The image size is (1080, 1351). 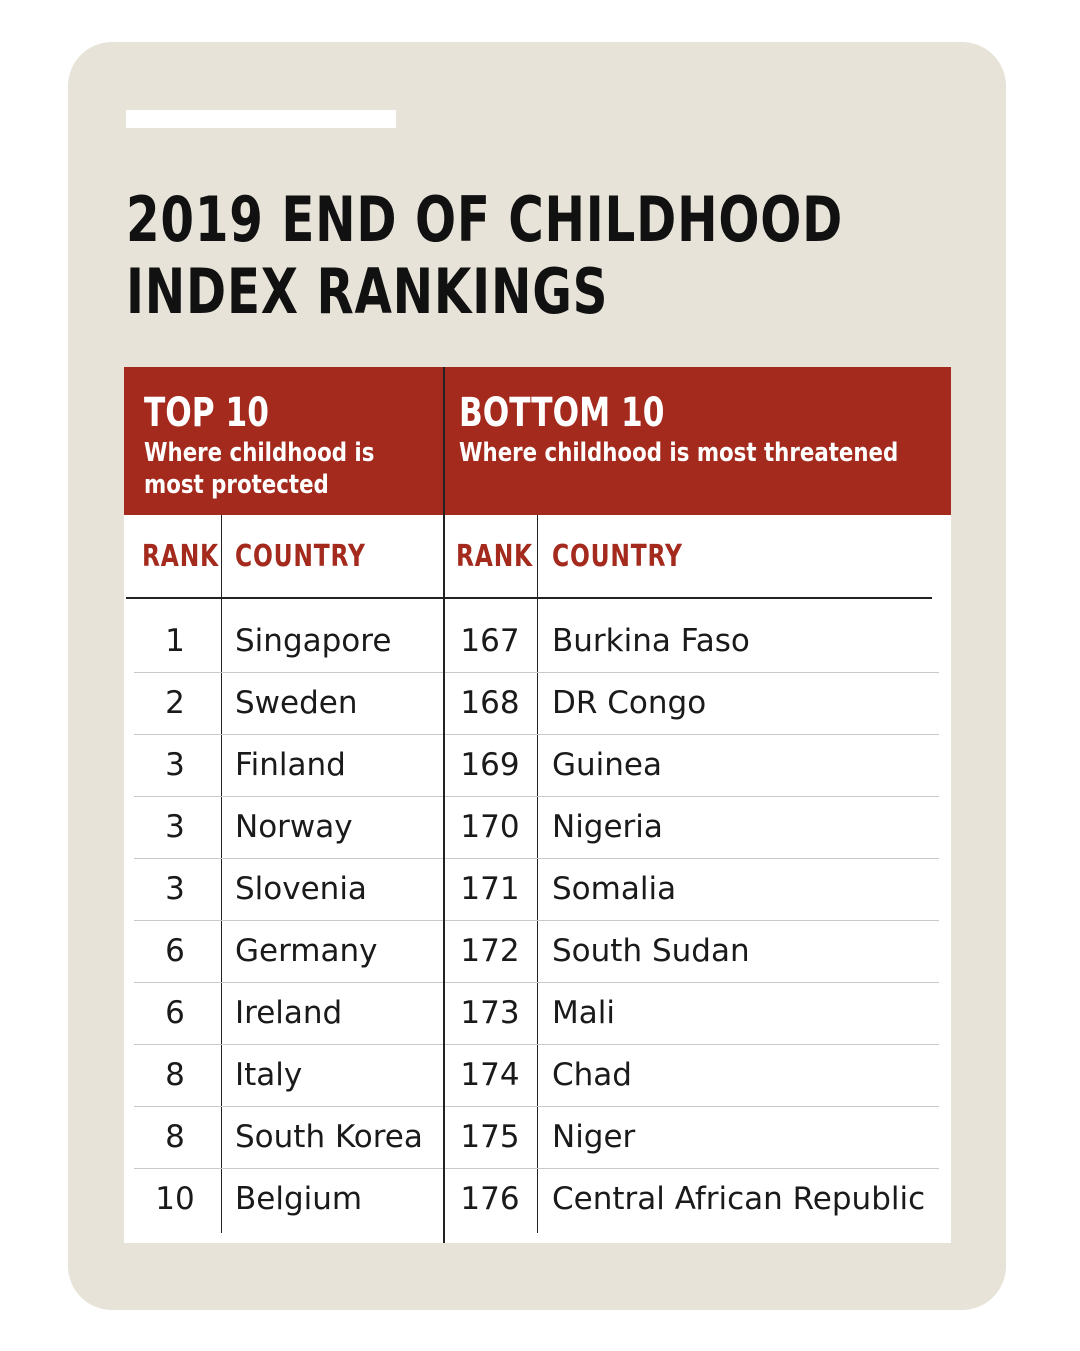 I want to click on bottom10-country-cell: Niger, so click(x=594, y=1137).